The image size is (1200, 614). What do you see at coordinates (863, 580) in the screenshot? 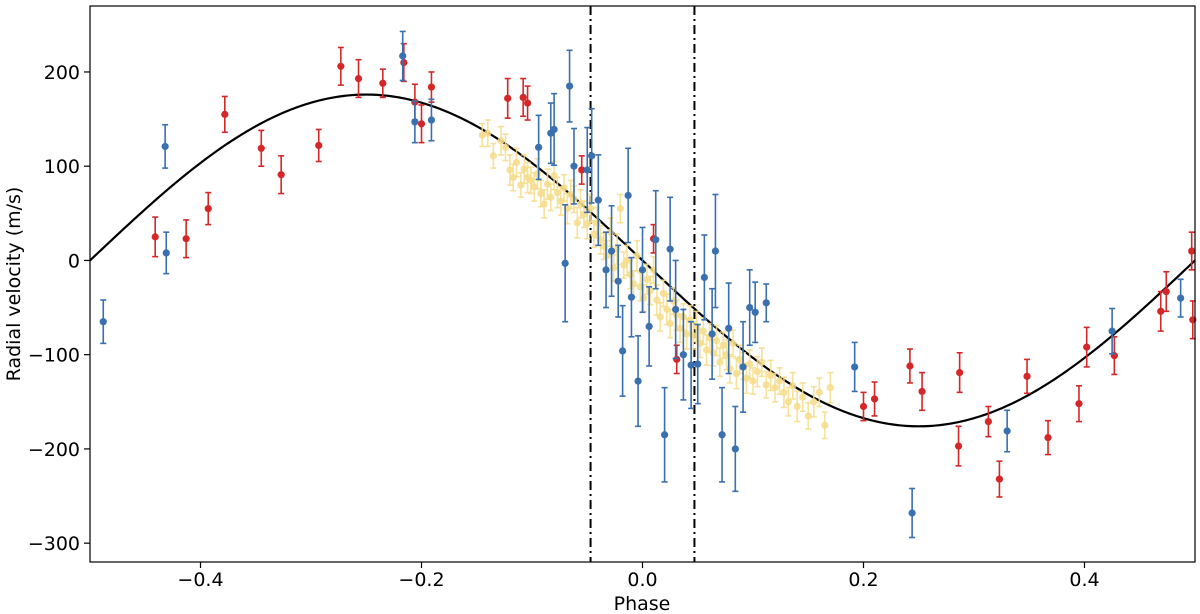
I see `x-tick-label: 0.2` at bounding box center [863, 580].